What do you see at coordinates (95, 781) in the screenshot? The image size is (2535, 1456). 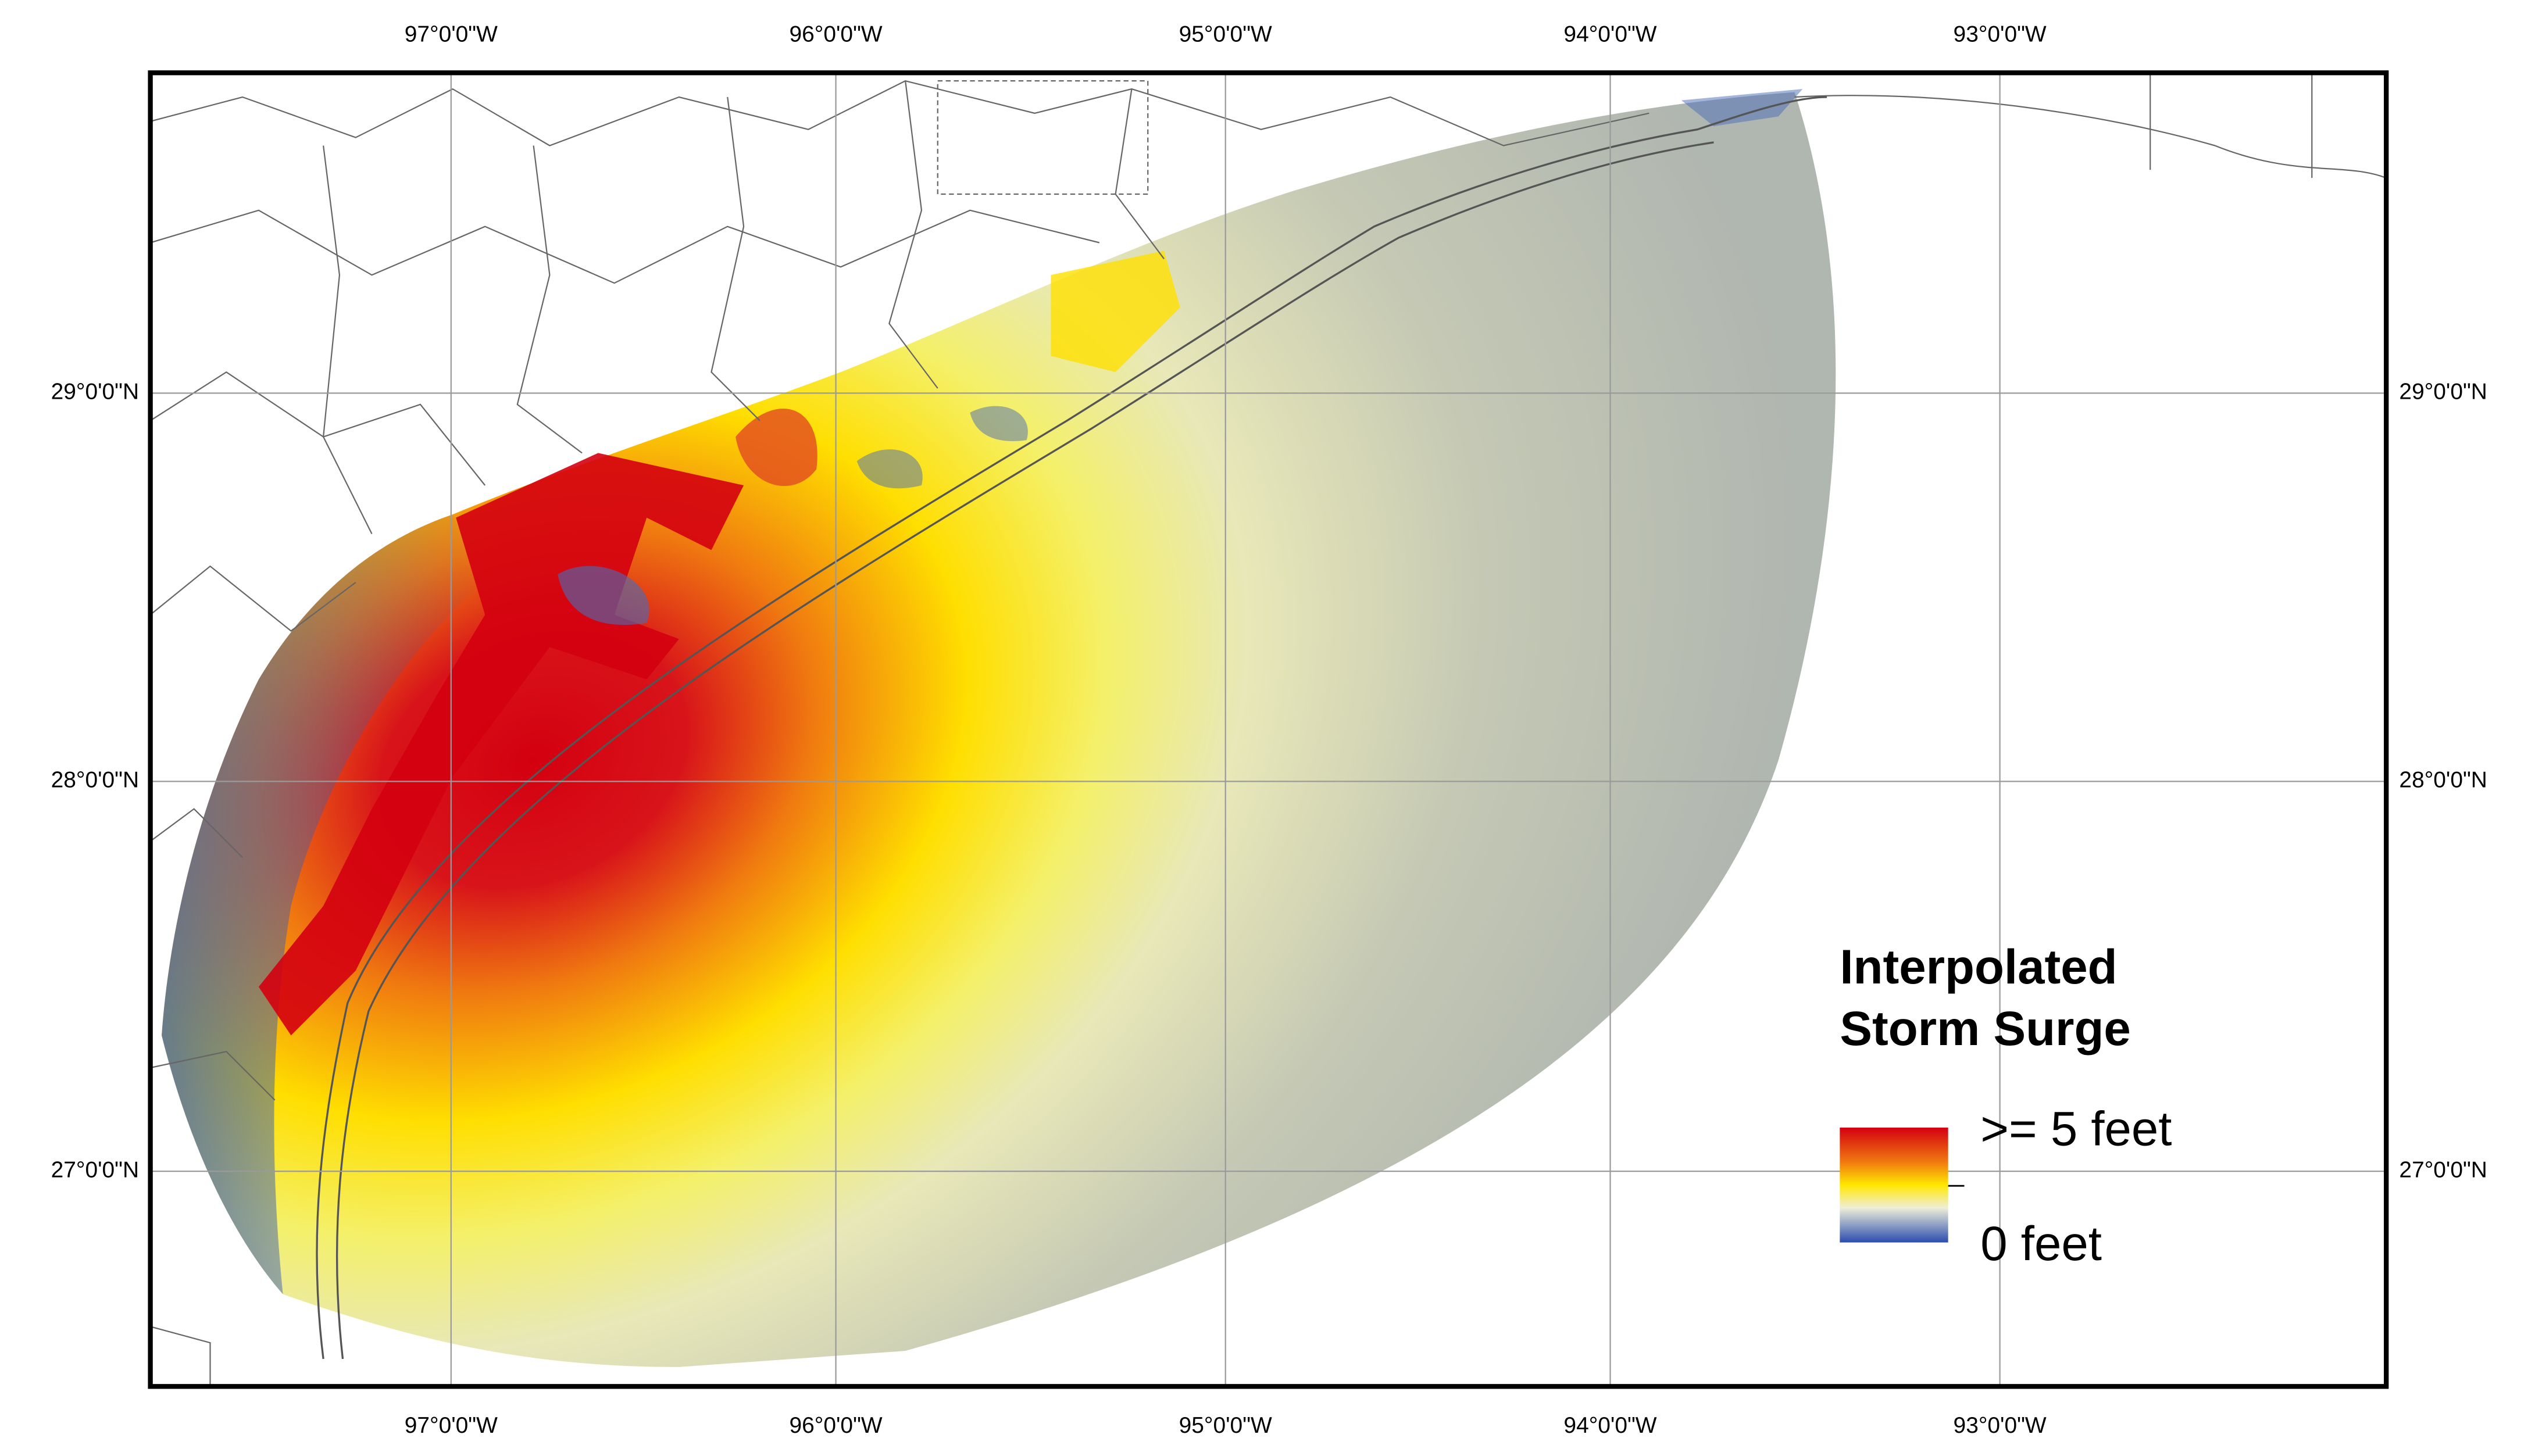 I see `lat-label-left: 28°0'0"N` at bounding box center [95, 781].